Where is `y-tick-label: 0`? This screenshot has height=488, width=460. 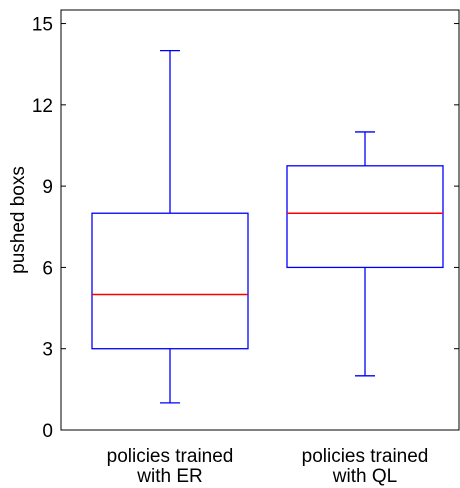 y-tick-label: 0 is located at coordinates (47, 431).